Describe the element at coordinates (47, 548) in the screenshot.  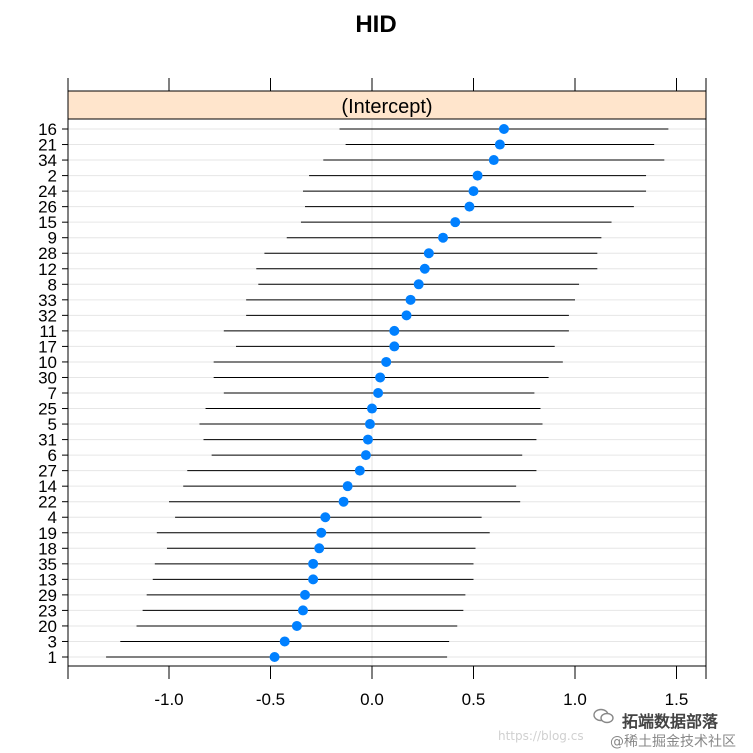
I see `y-tick-label: 18` at that location.